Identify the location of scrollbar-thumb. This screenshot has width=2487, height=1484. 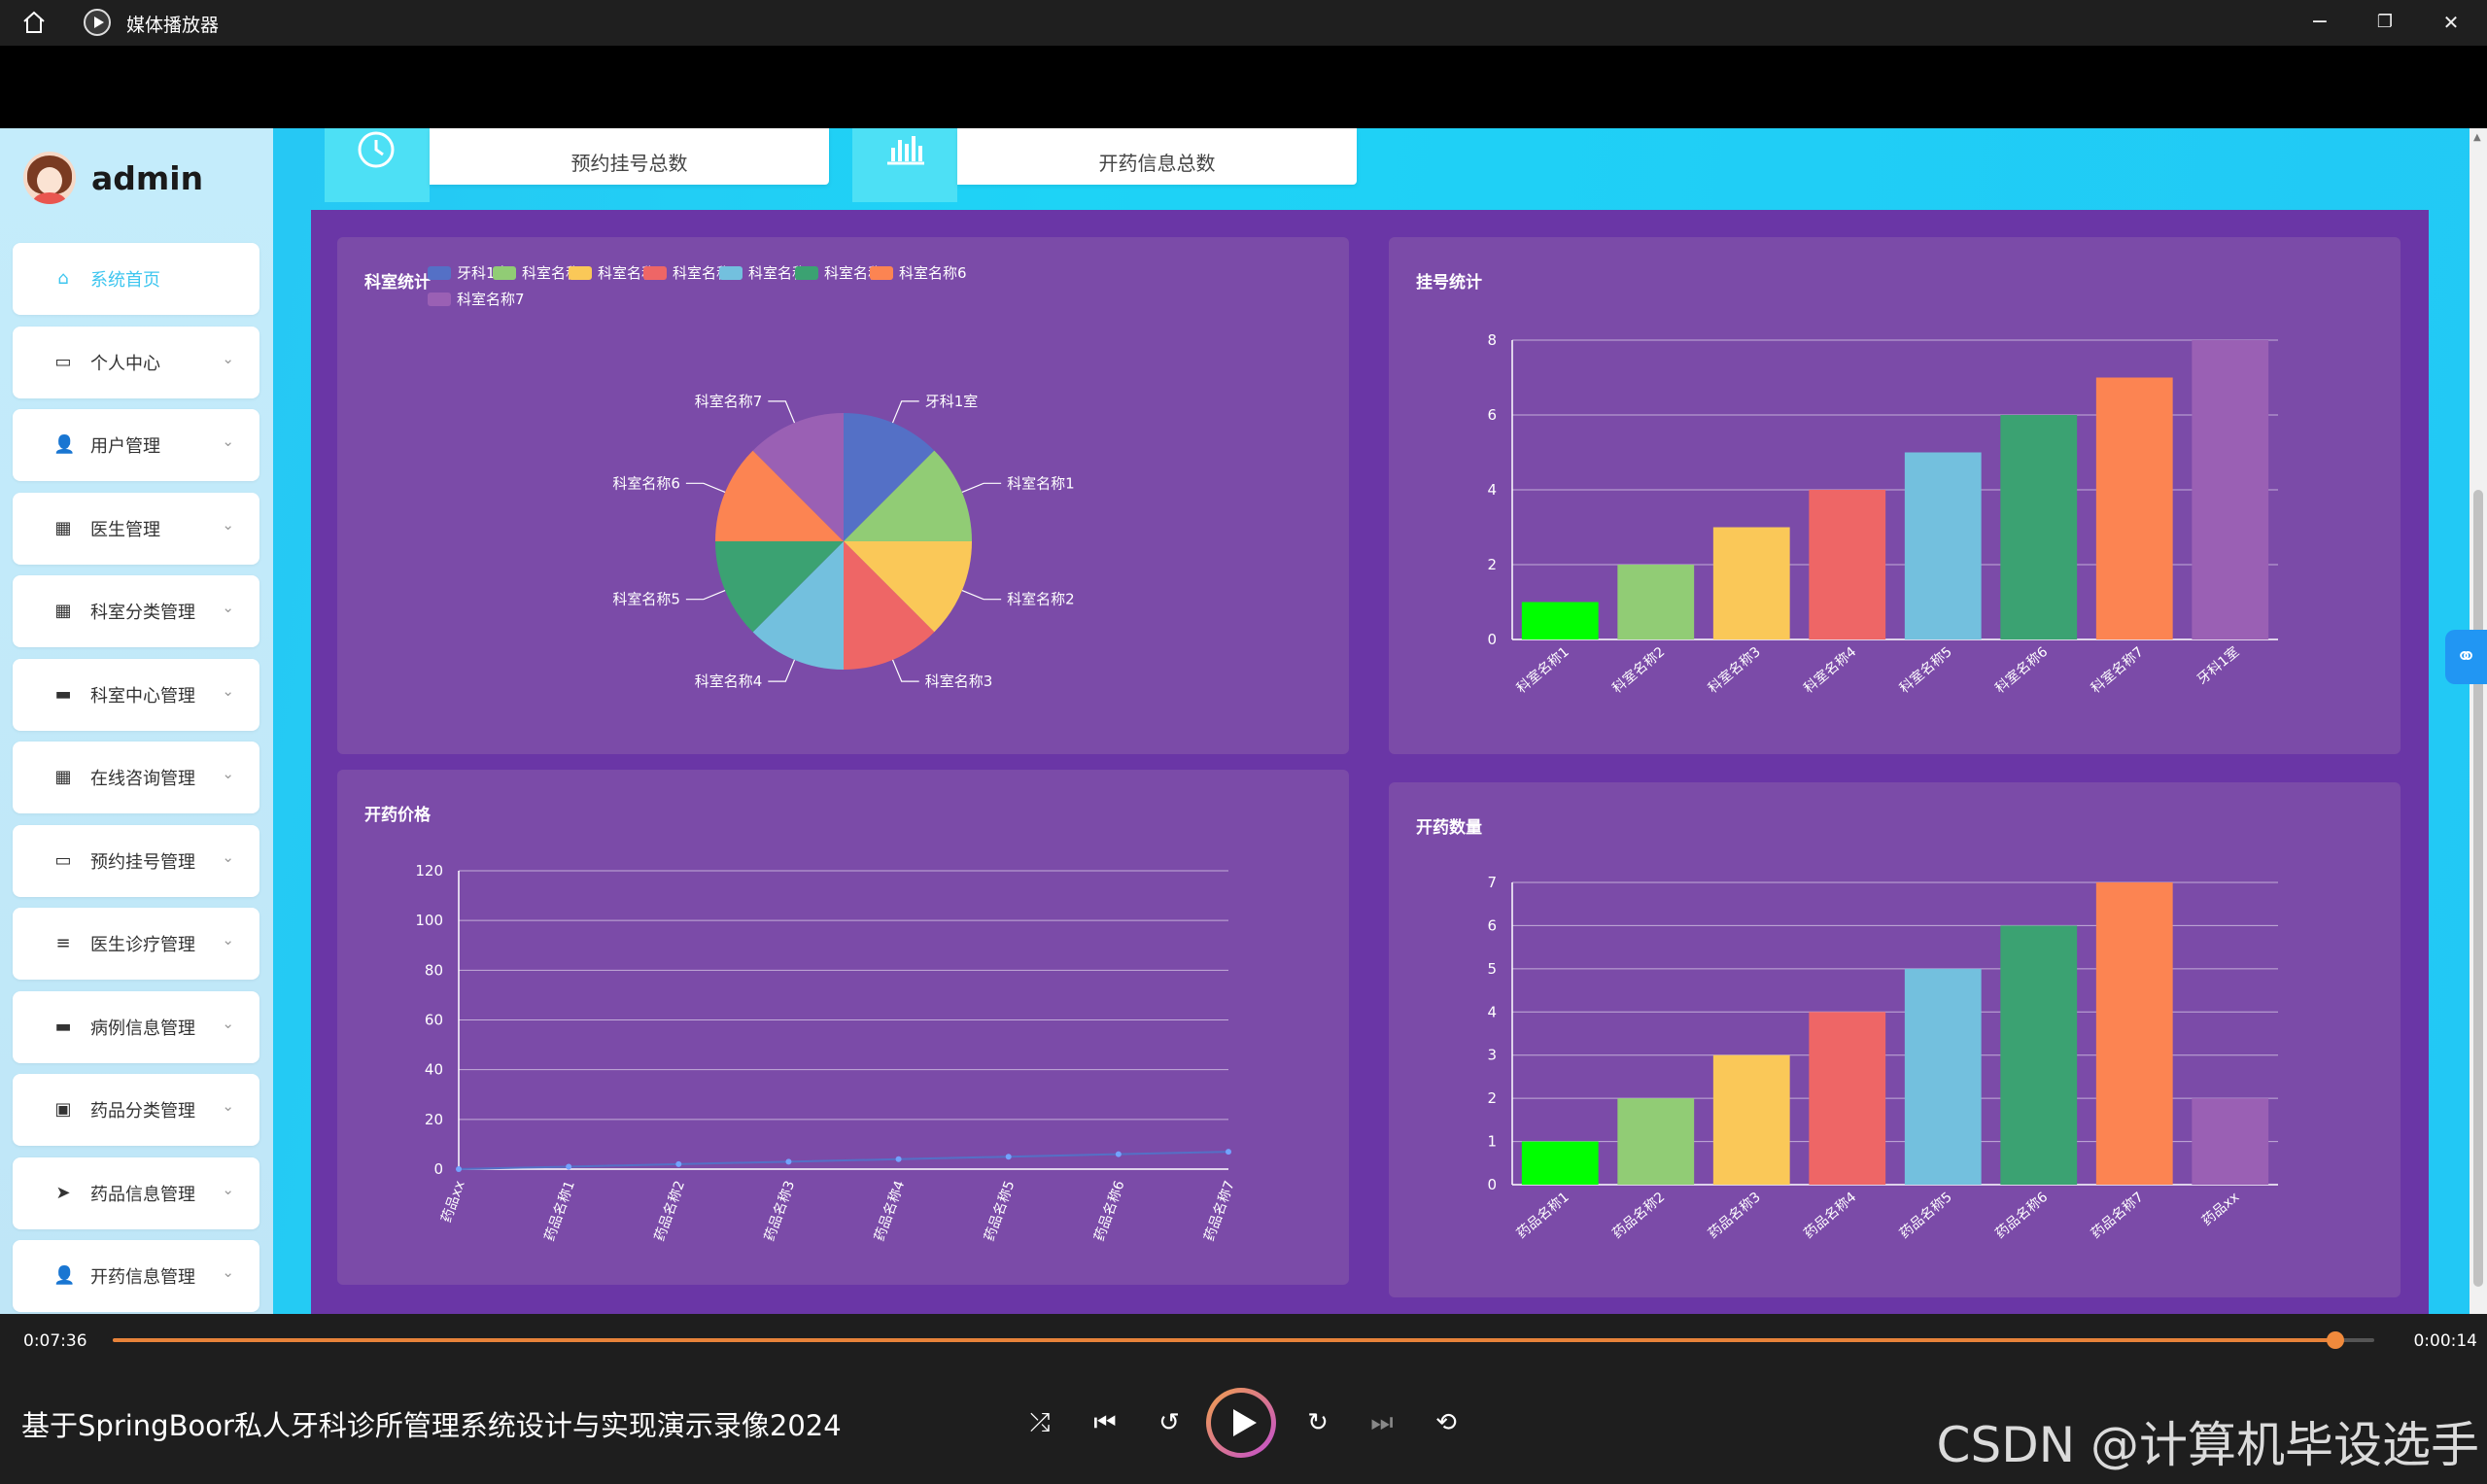
(2478, 888).